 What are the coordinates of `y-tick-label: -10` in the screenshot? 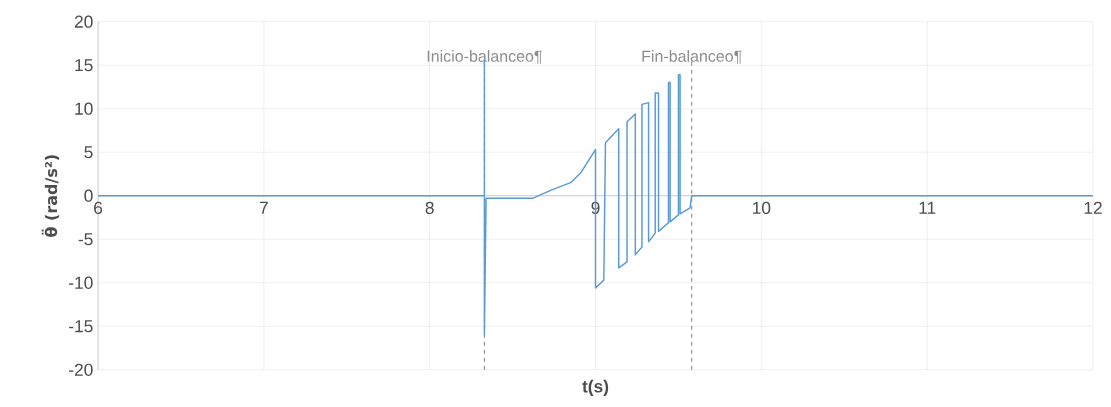 It's located at (81, 282).